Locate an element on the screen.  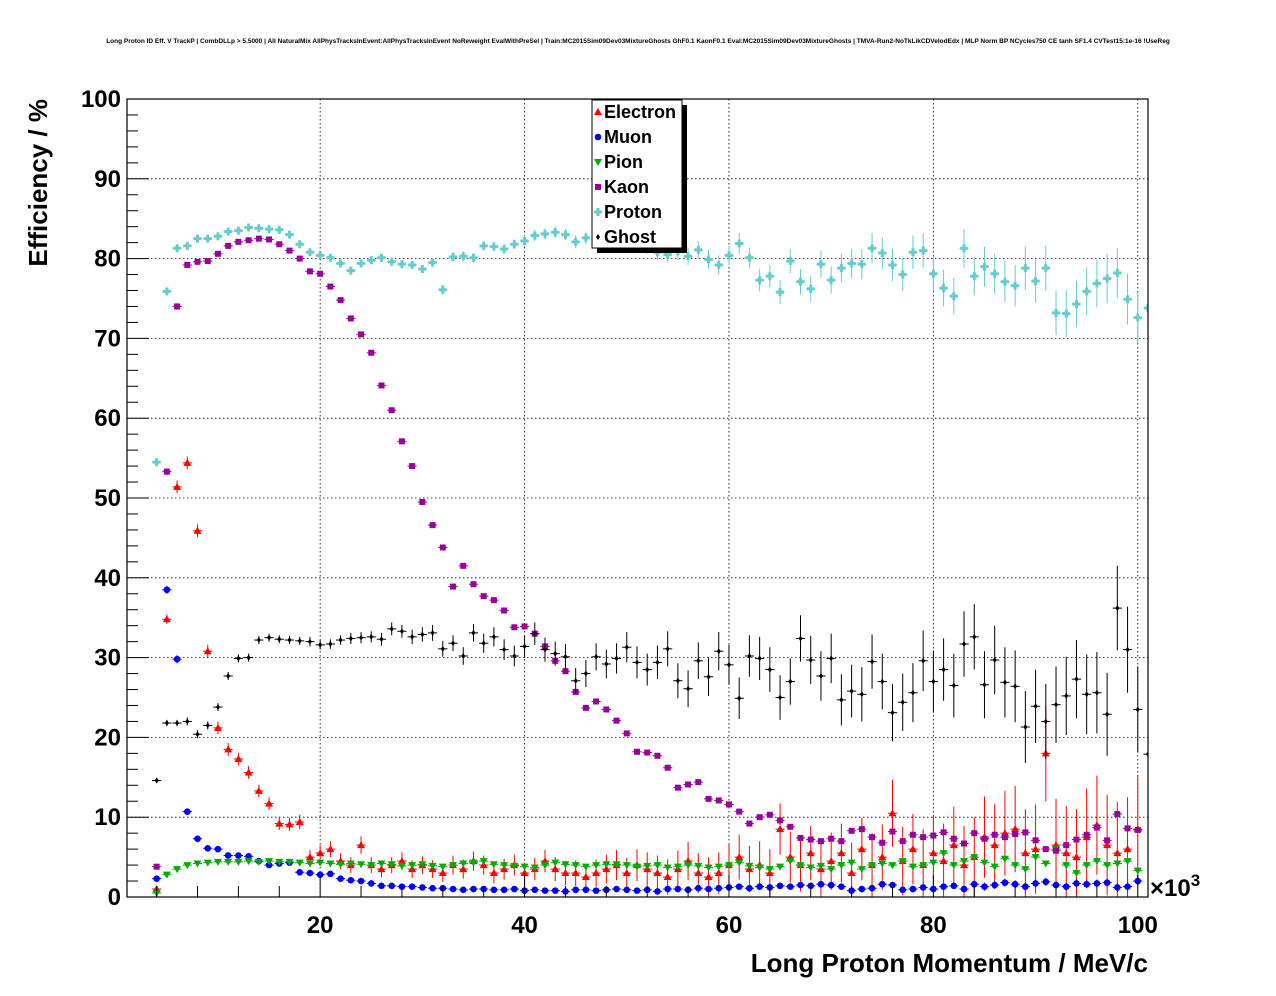
y-tick-label: 30 is located at coordinates (107, 658).